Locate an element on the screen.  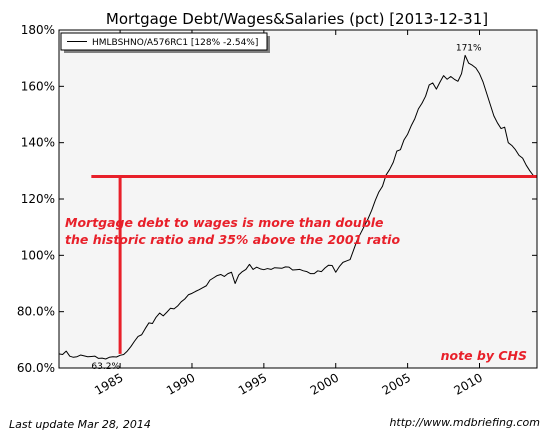
source-url: http://www.mdbriefing.com is located at coordinates (464, 422).